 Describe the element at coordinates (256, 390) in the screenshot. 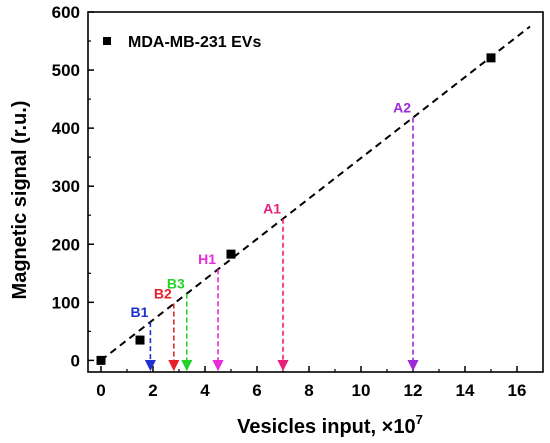

I see `x-tick-label: 6` at that location.